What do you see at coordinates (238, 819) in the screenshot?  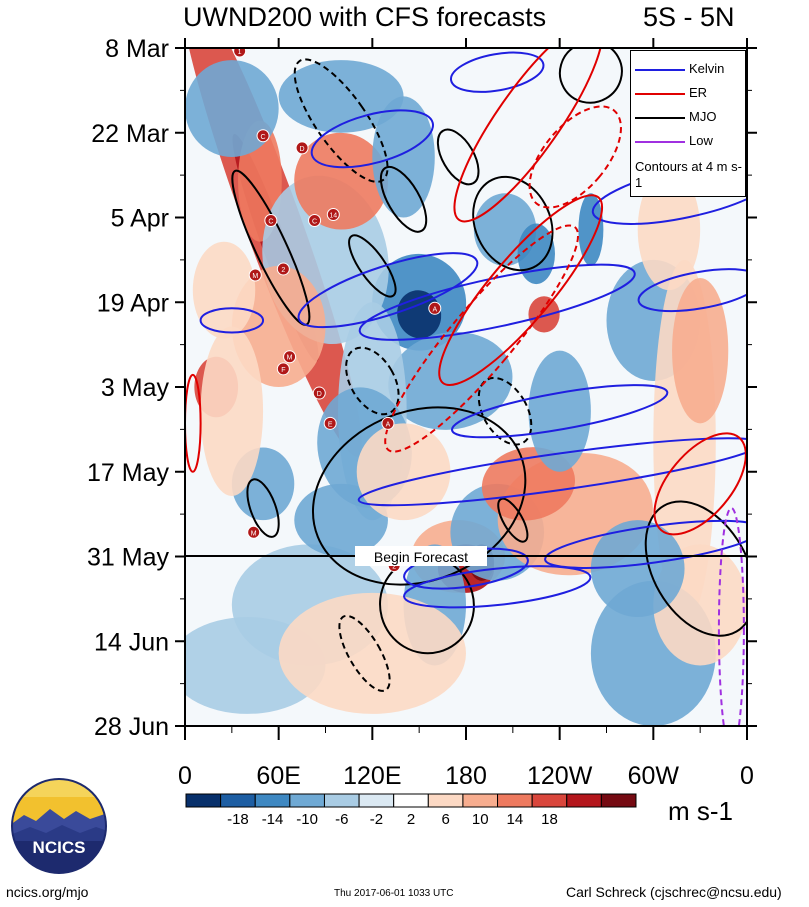 I see `colorbar-label: -18` at bounding box center [238, 819].